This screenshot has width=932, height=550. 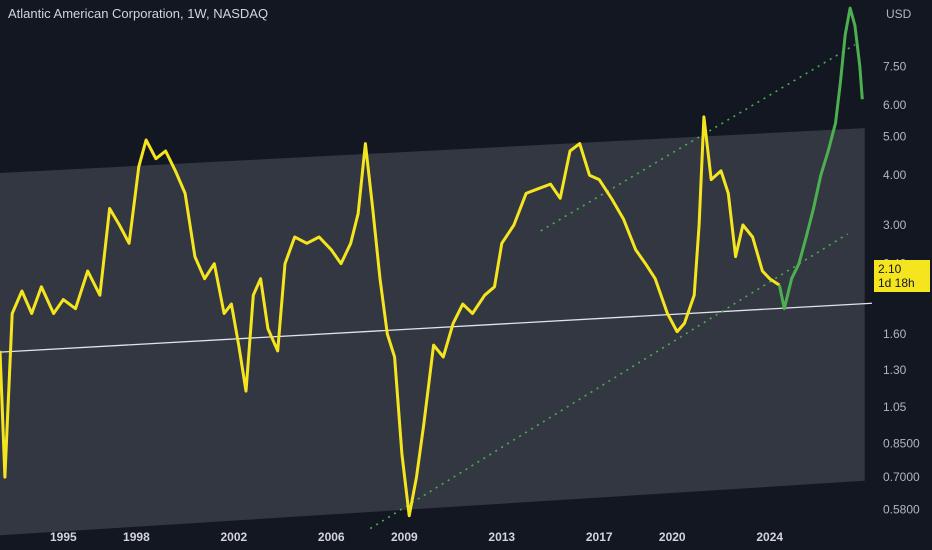 I want to click on x-tick-label: 2020, so click(x=672, y=537).